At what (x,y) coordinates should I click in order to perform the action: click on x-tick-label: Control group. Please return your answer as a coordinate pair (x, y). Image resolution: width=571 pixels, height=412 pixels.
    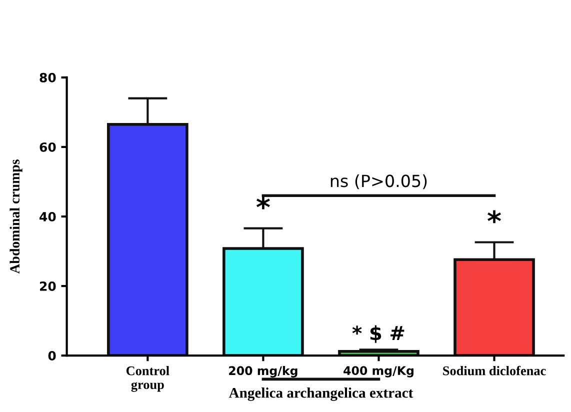
    Looking at the image, I should click on (148, 379).